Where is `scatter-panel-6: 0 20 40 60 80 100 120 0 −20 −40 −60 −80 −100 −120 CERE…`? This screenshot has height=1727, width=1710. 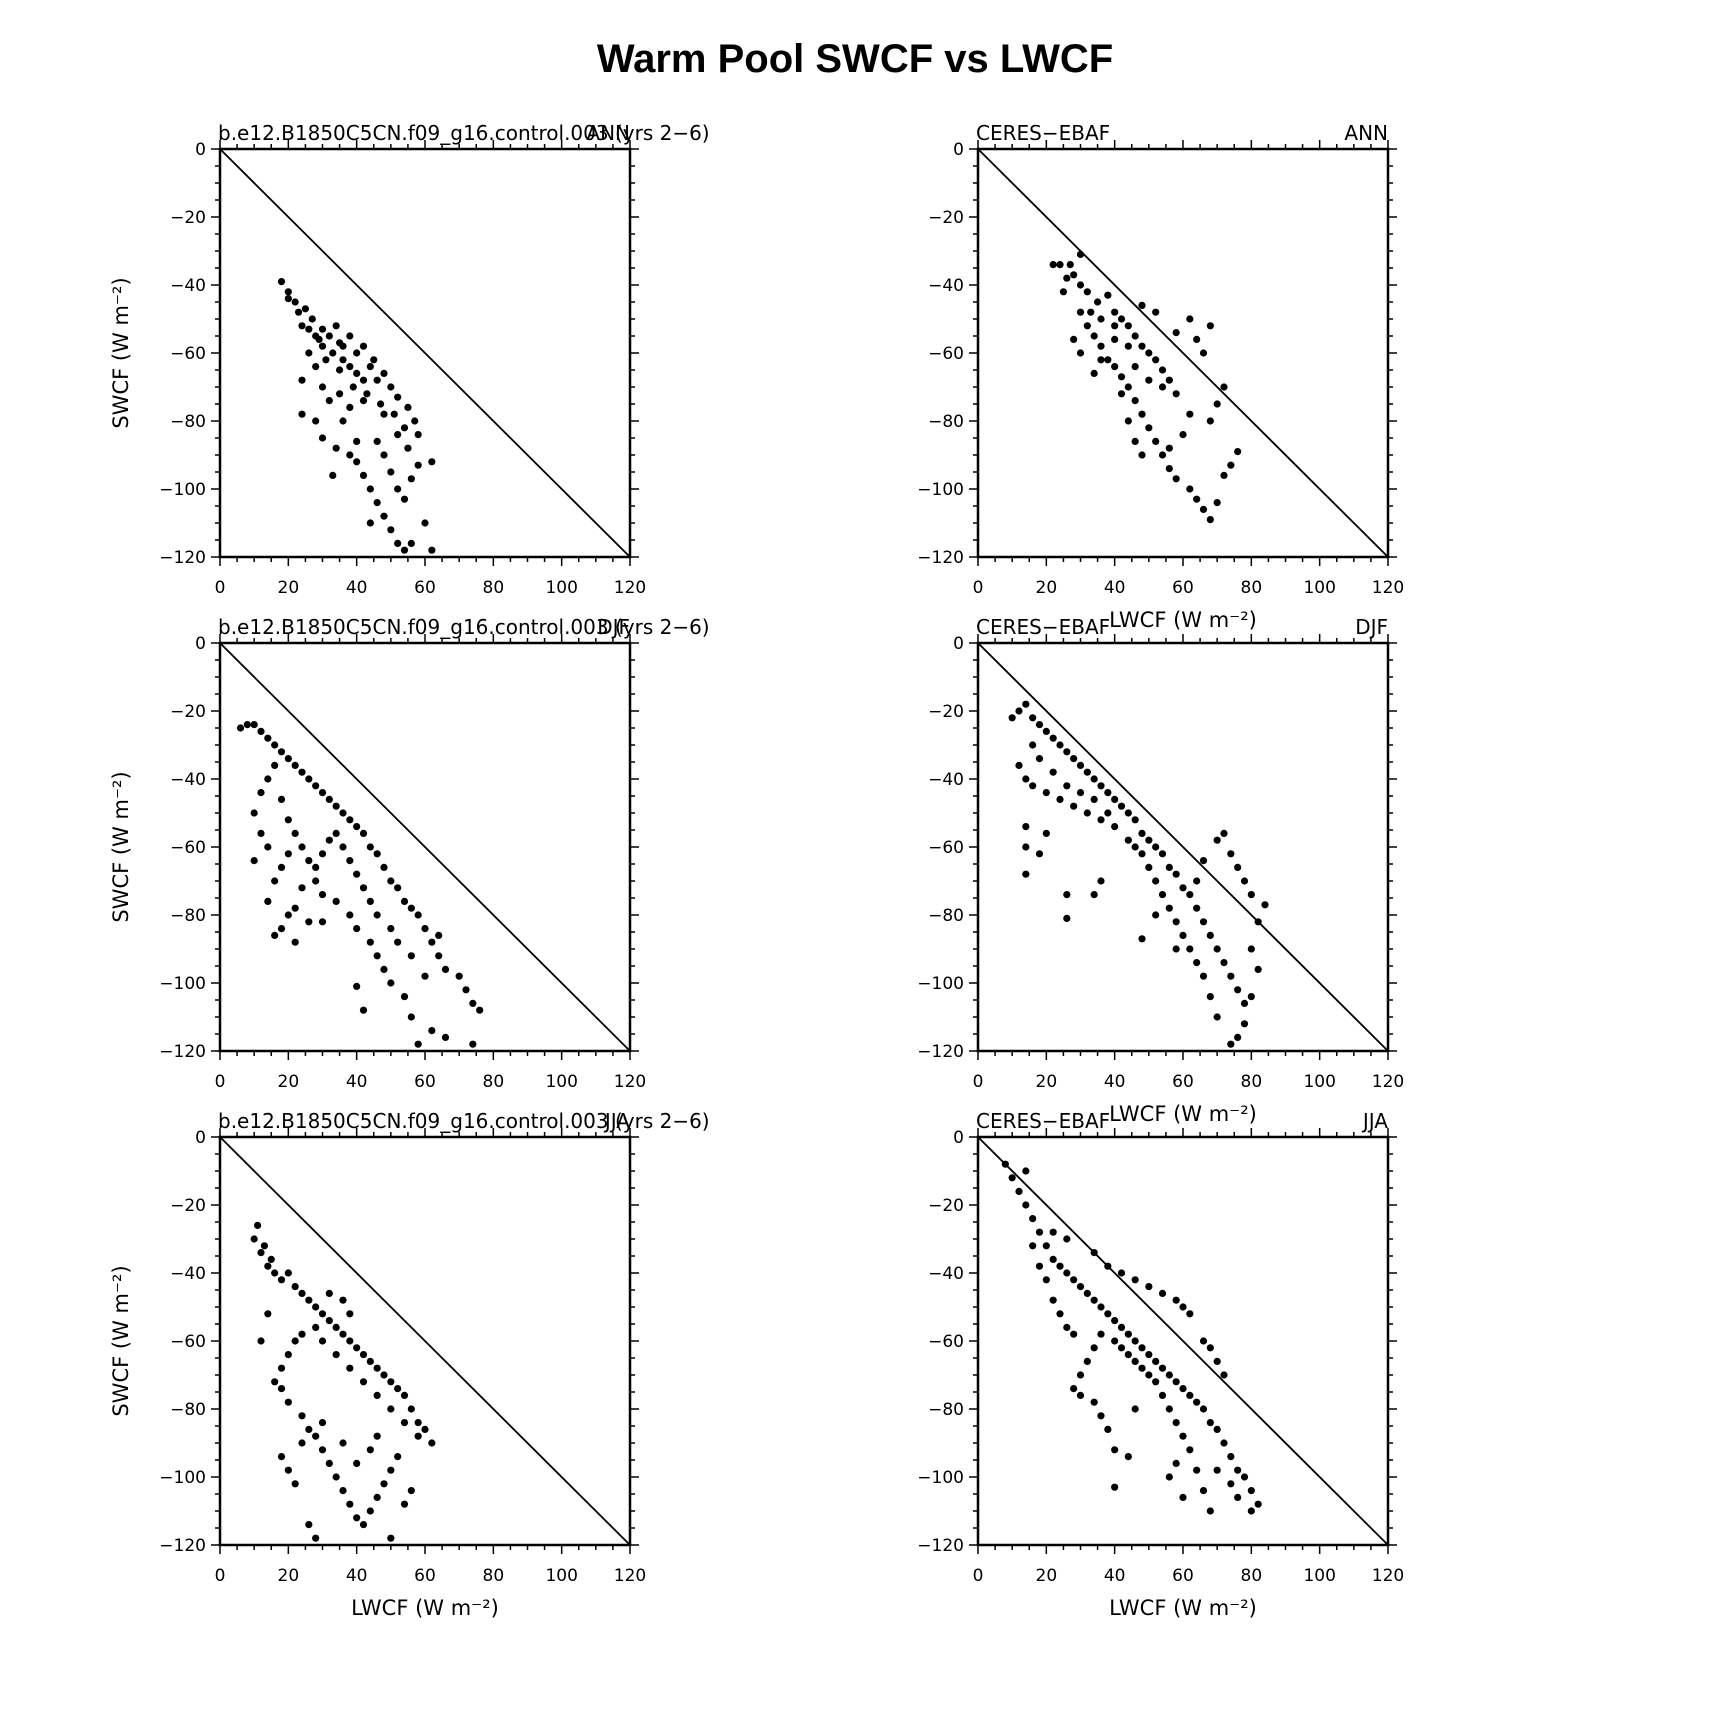
scatter-panel-6: 0 20 40 60 80 100 120 0 −20 −40 −60 −80 −100 −120 CERE… is located at coordinates (1160, 1364).